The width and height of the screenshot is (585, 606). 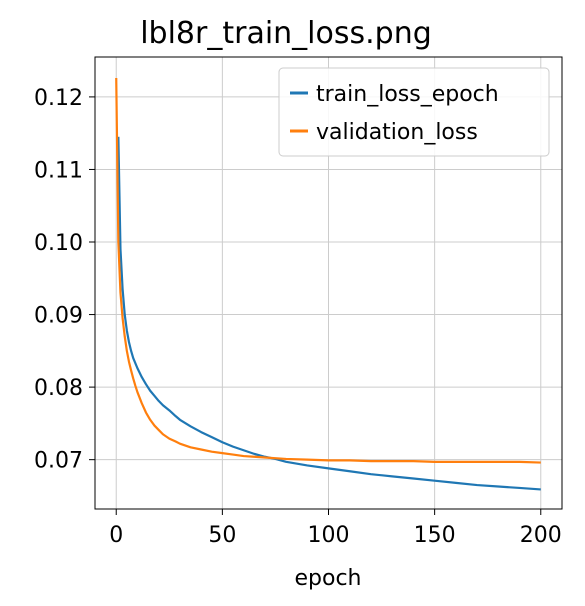 I want to click on x-tick-label: 150, so click(x=435, y=535).